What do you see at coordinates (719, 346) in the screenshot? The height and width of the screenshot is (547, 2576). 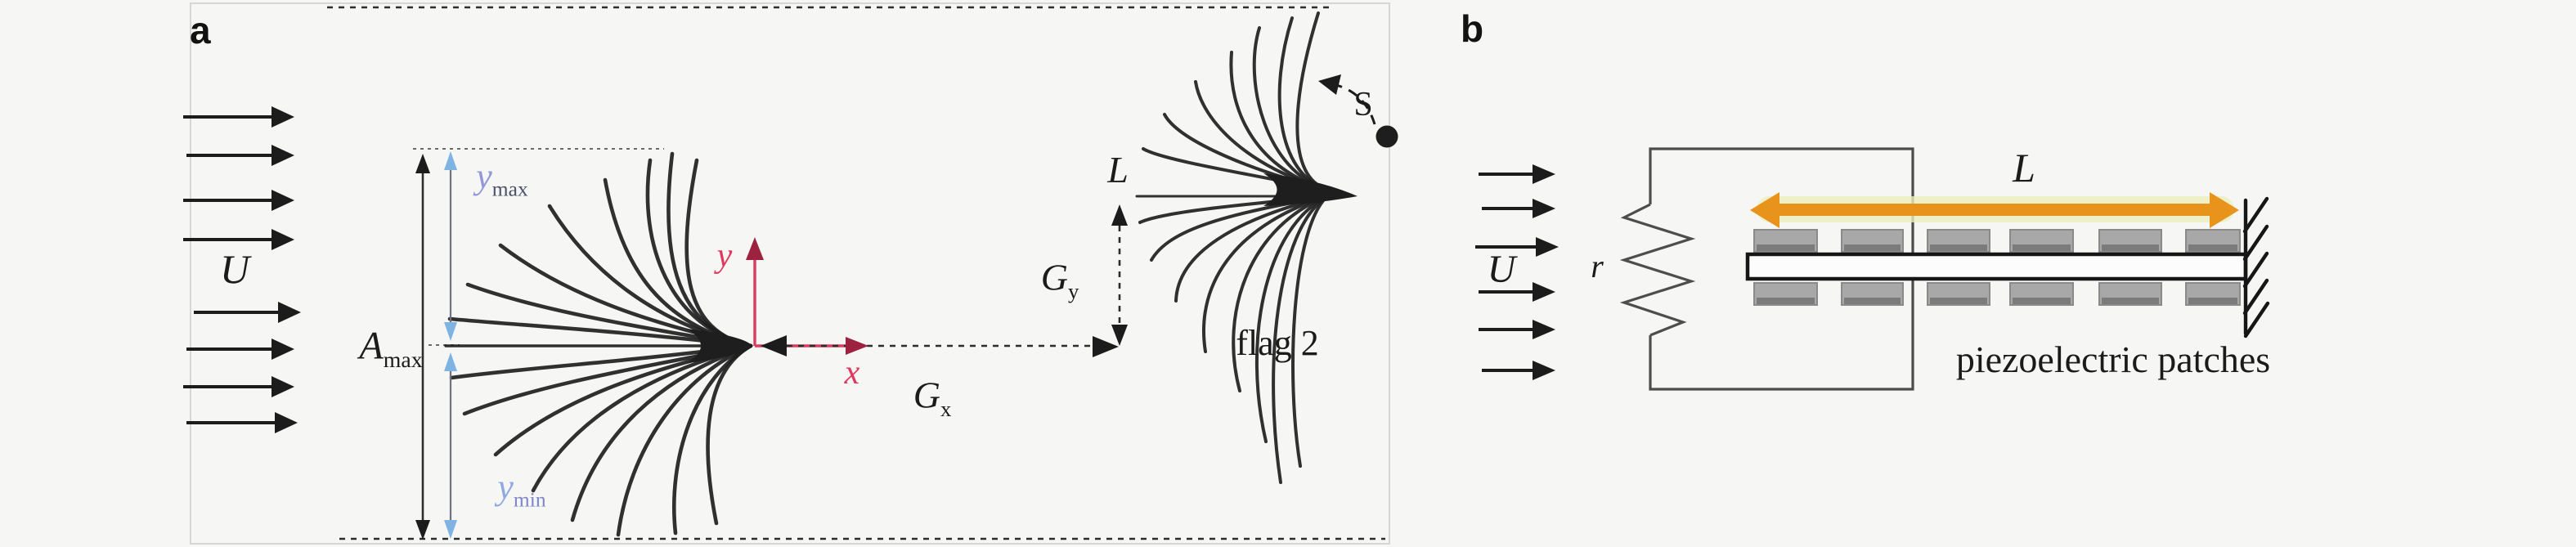 I see `flag1-clamp-point` at bounding box center [719, 346].